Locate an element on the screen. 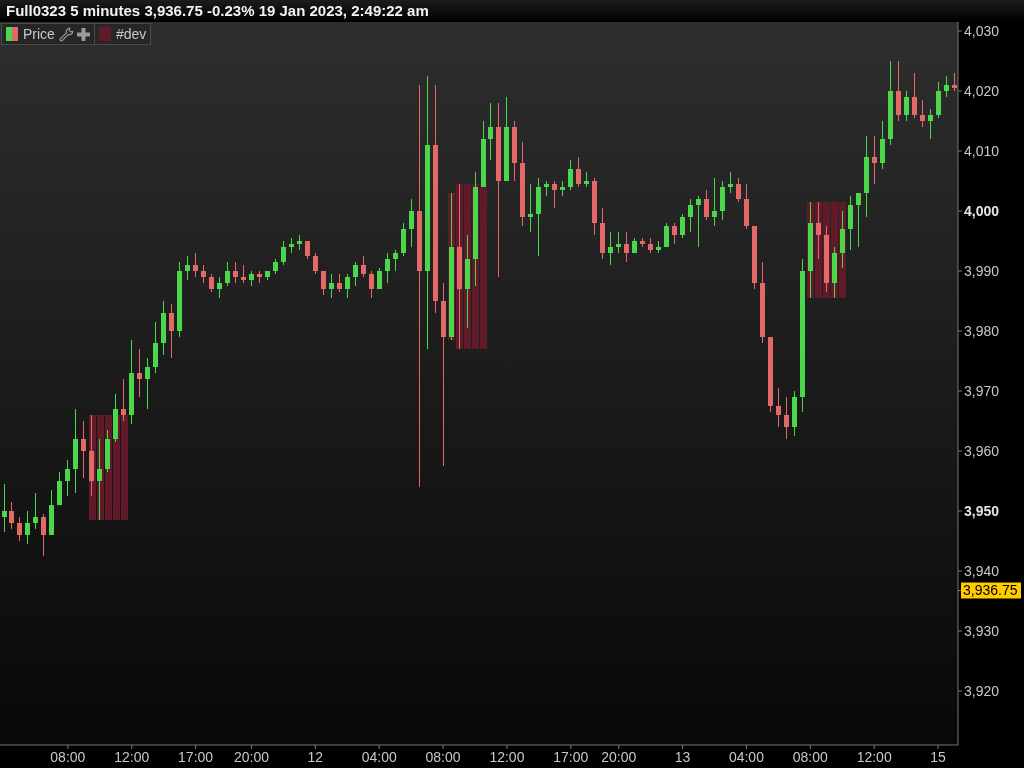 This screenshot has height=768, width=1024. y-tick-label: 4,010 is located at coordinates (982, 150).